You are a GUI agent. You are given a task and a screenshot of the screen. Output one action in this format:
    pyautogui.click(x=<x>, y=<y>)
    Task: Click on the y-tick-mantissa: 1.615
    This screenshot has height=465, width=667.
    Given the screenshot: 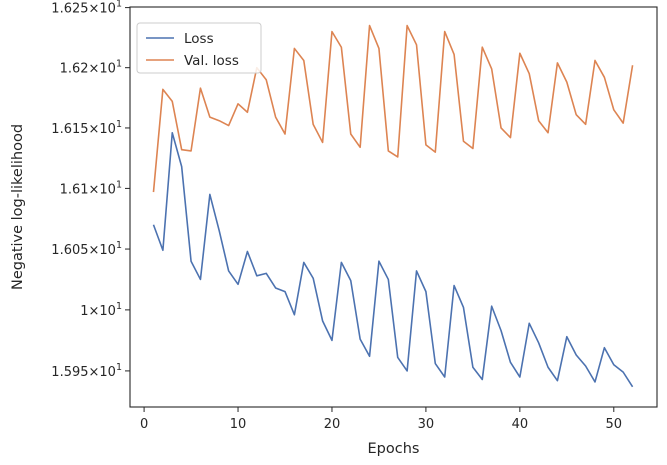 What is the action you would take?
    pyautogui.click(x=69, y=129)
    